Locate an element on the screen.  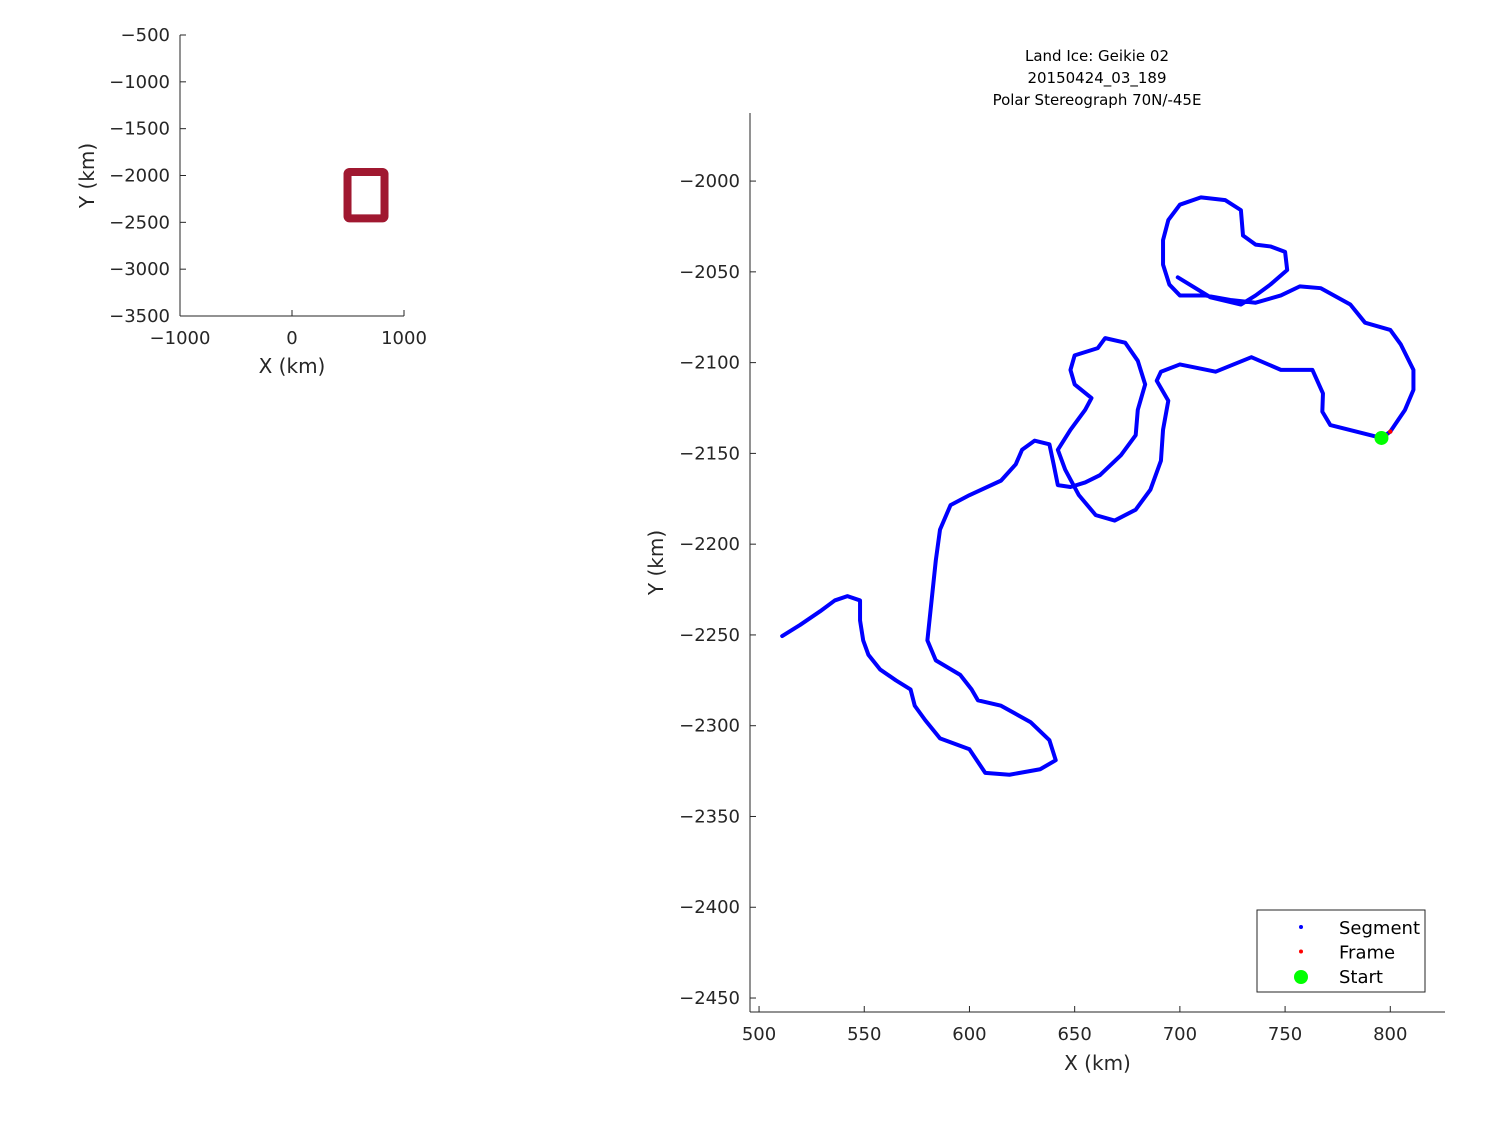
y-tick-label: −3500 is located at coordinates (139, 316).